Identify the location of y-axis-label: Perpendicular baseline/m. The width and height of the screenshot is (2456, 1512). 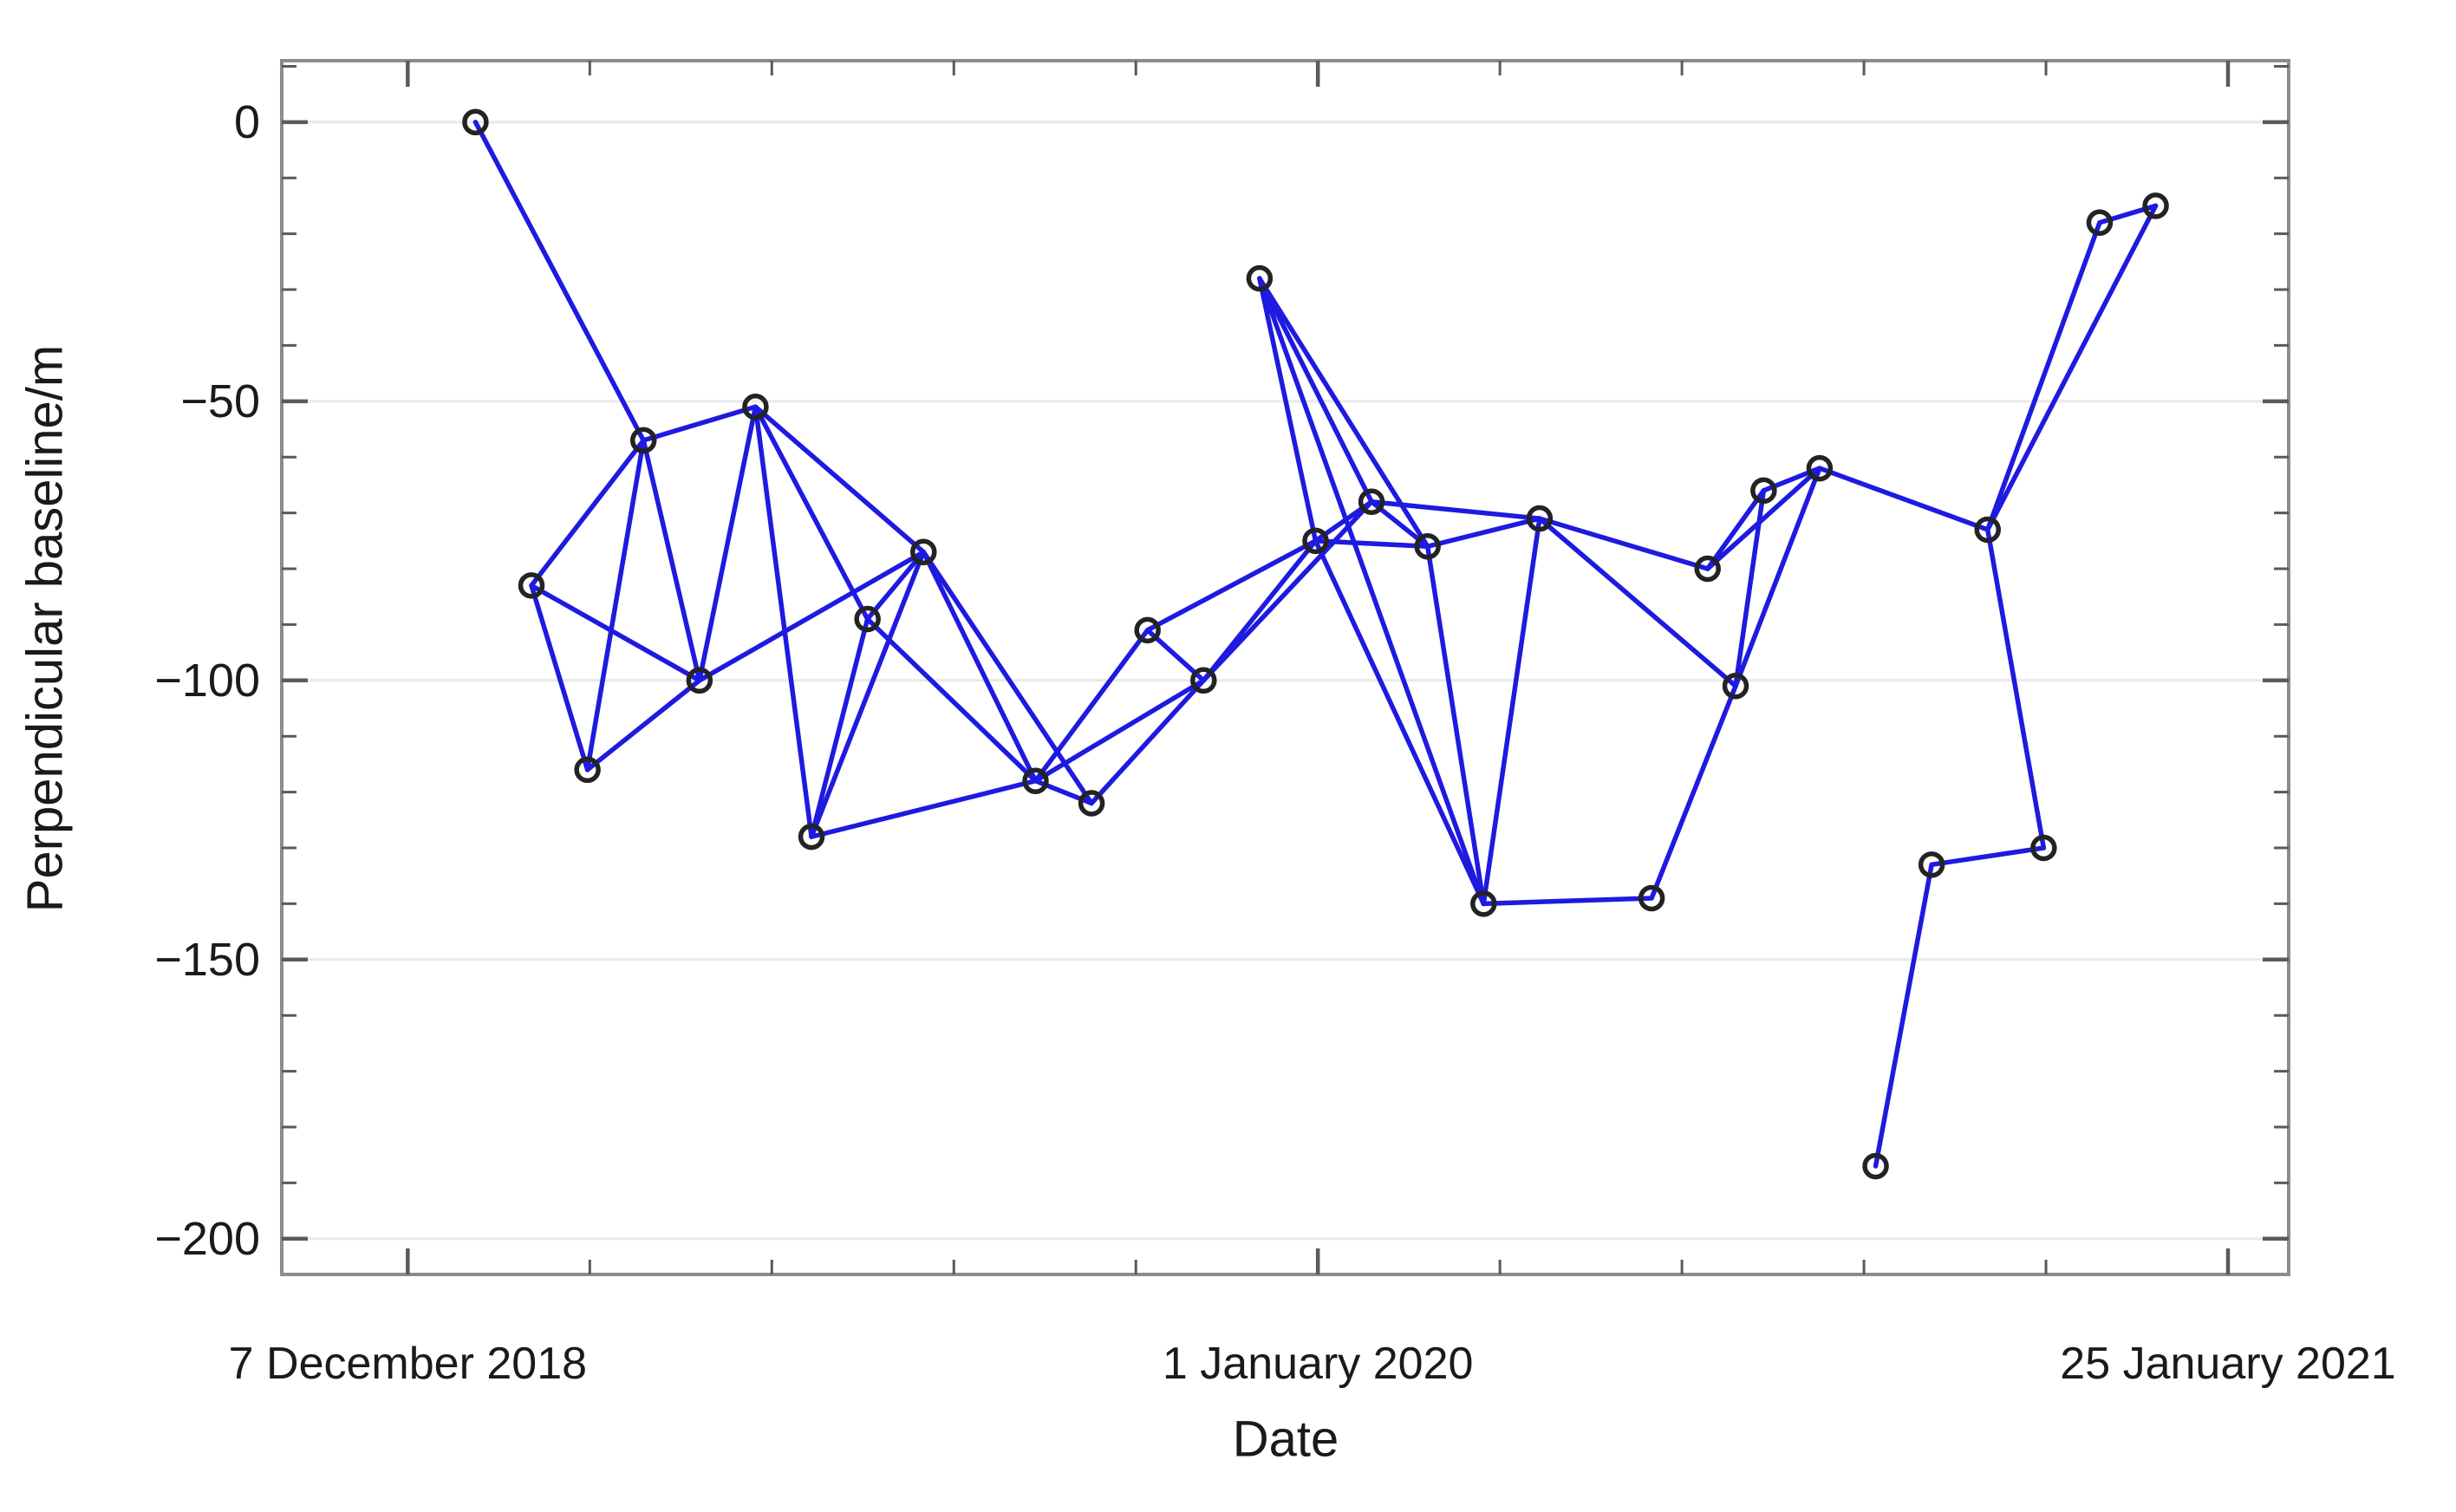
(45, 628).